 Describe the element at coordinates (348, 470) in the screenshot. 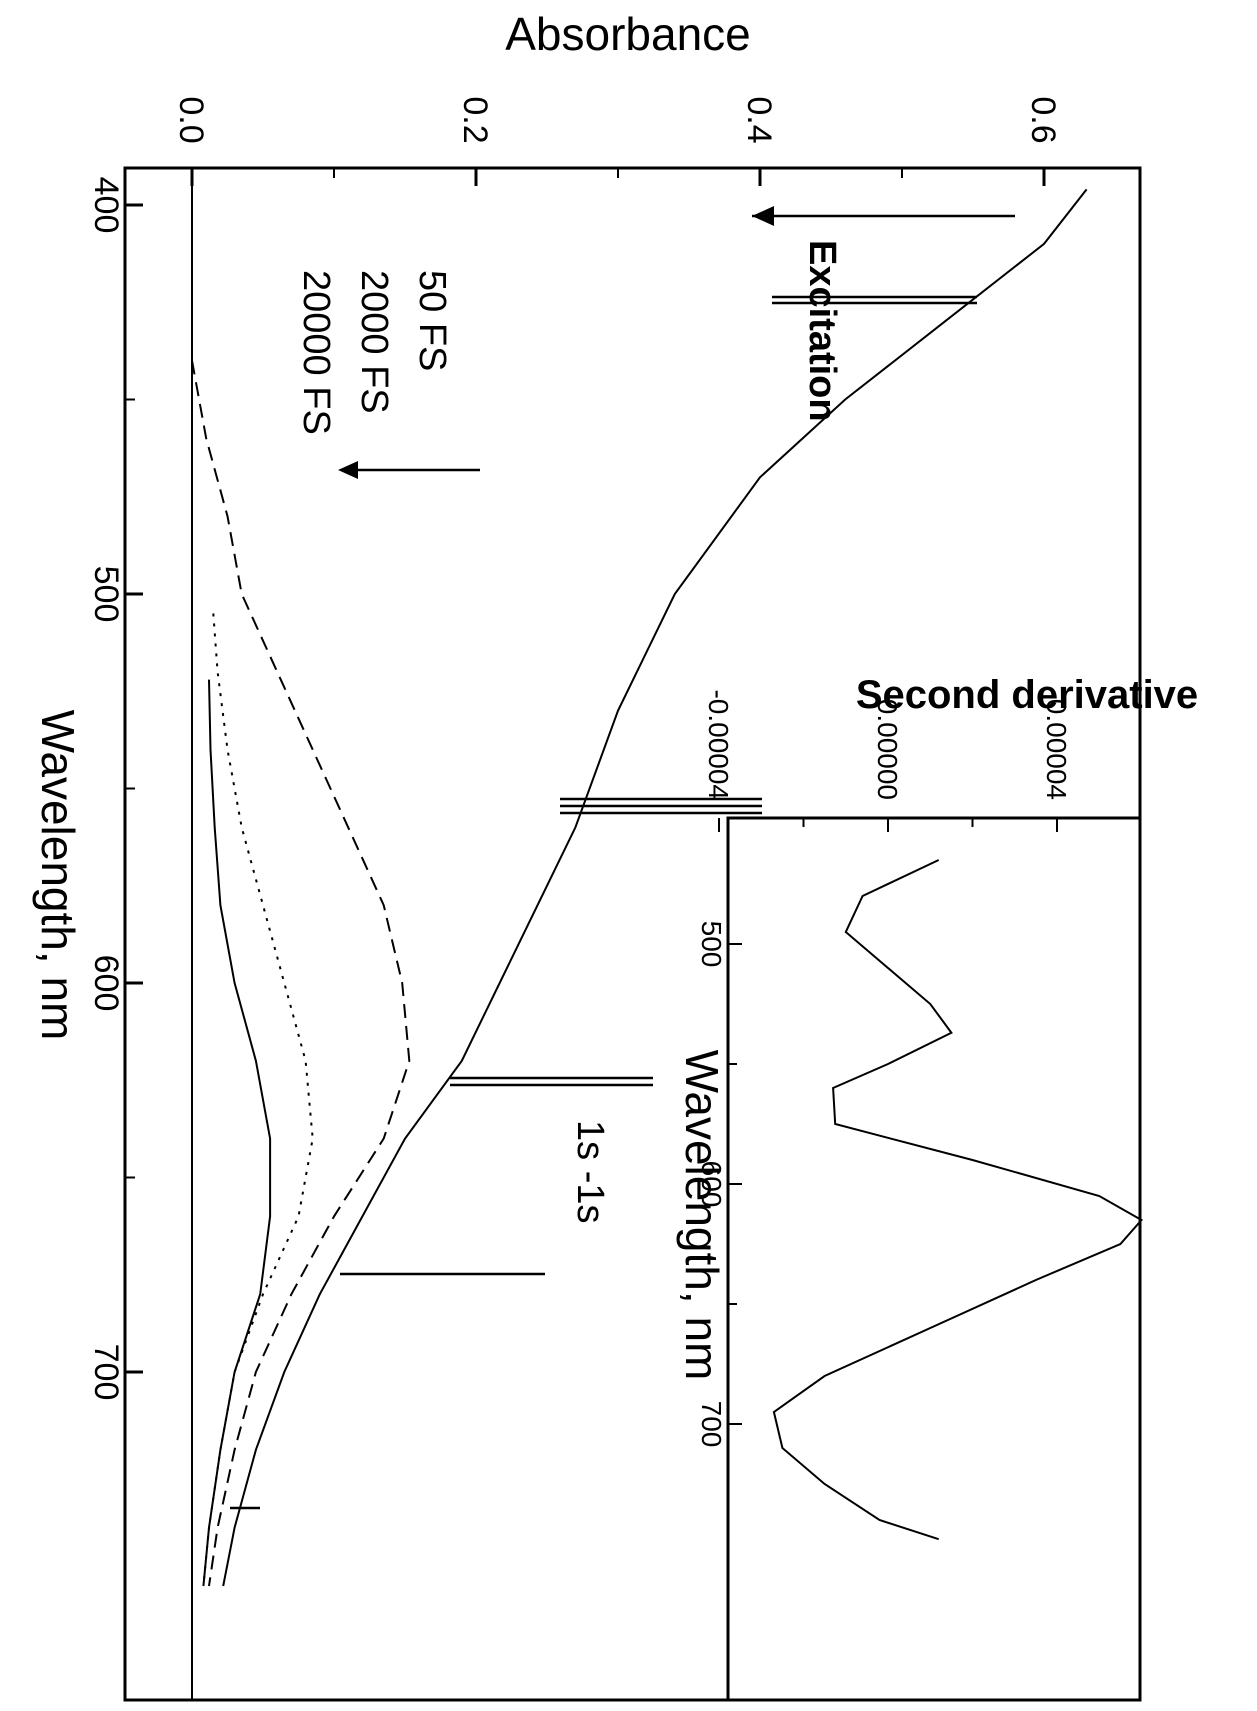

I see `time-arrowhead` at that location.